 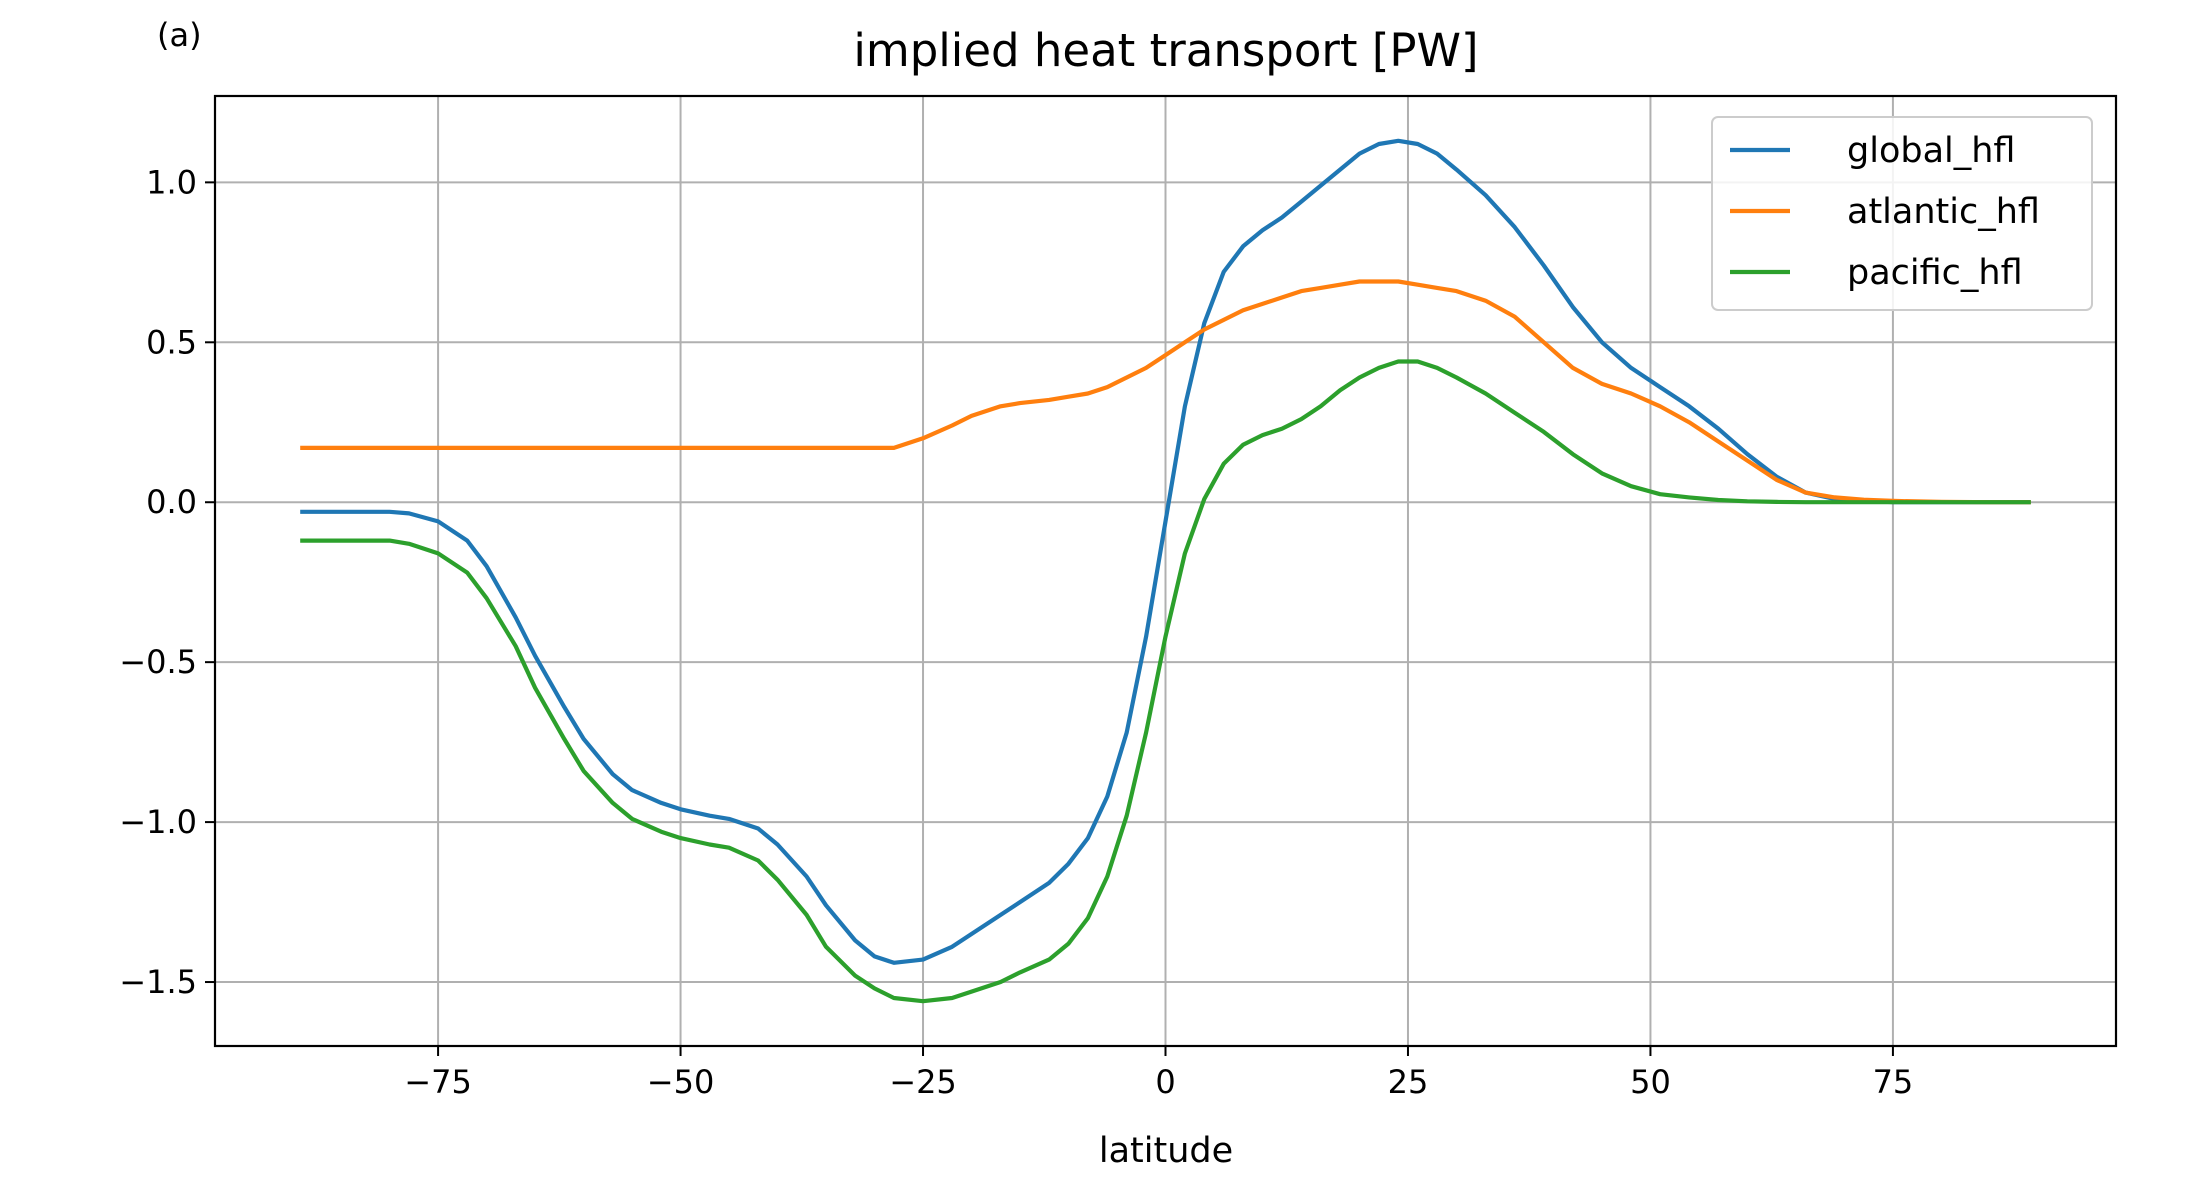 I want to click on panel-label: (a), so click(x=179, y=35).